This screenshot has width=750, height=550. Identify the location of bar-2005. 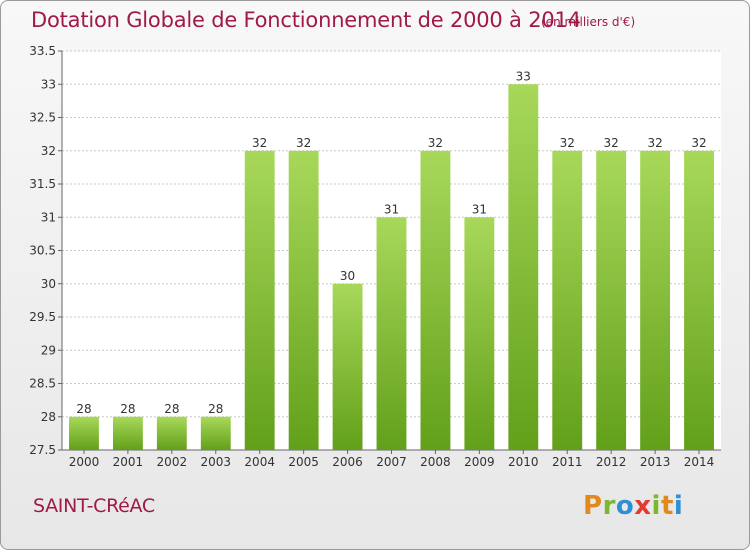
(303, 300).